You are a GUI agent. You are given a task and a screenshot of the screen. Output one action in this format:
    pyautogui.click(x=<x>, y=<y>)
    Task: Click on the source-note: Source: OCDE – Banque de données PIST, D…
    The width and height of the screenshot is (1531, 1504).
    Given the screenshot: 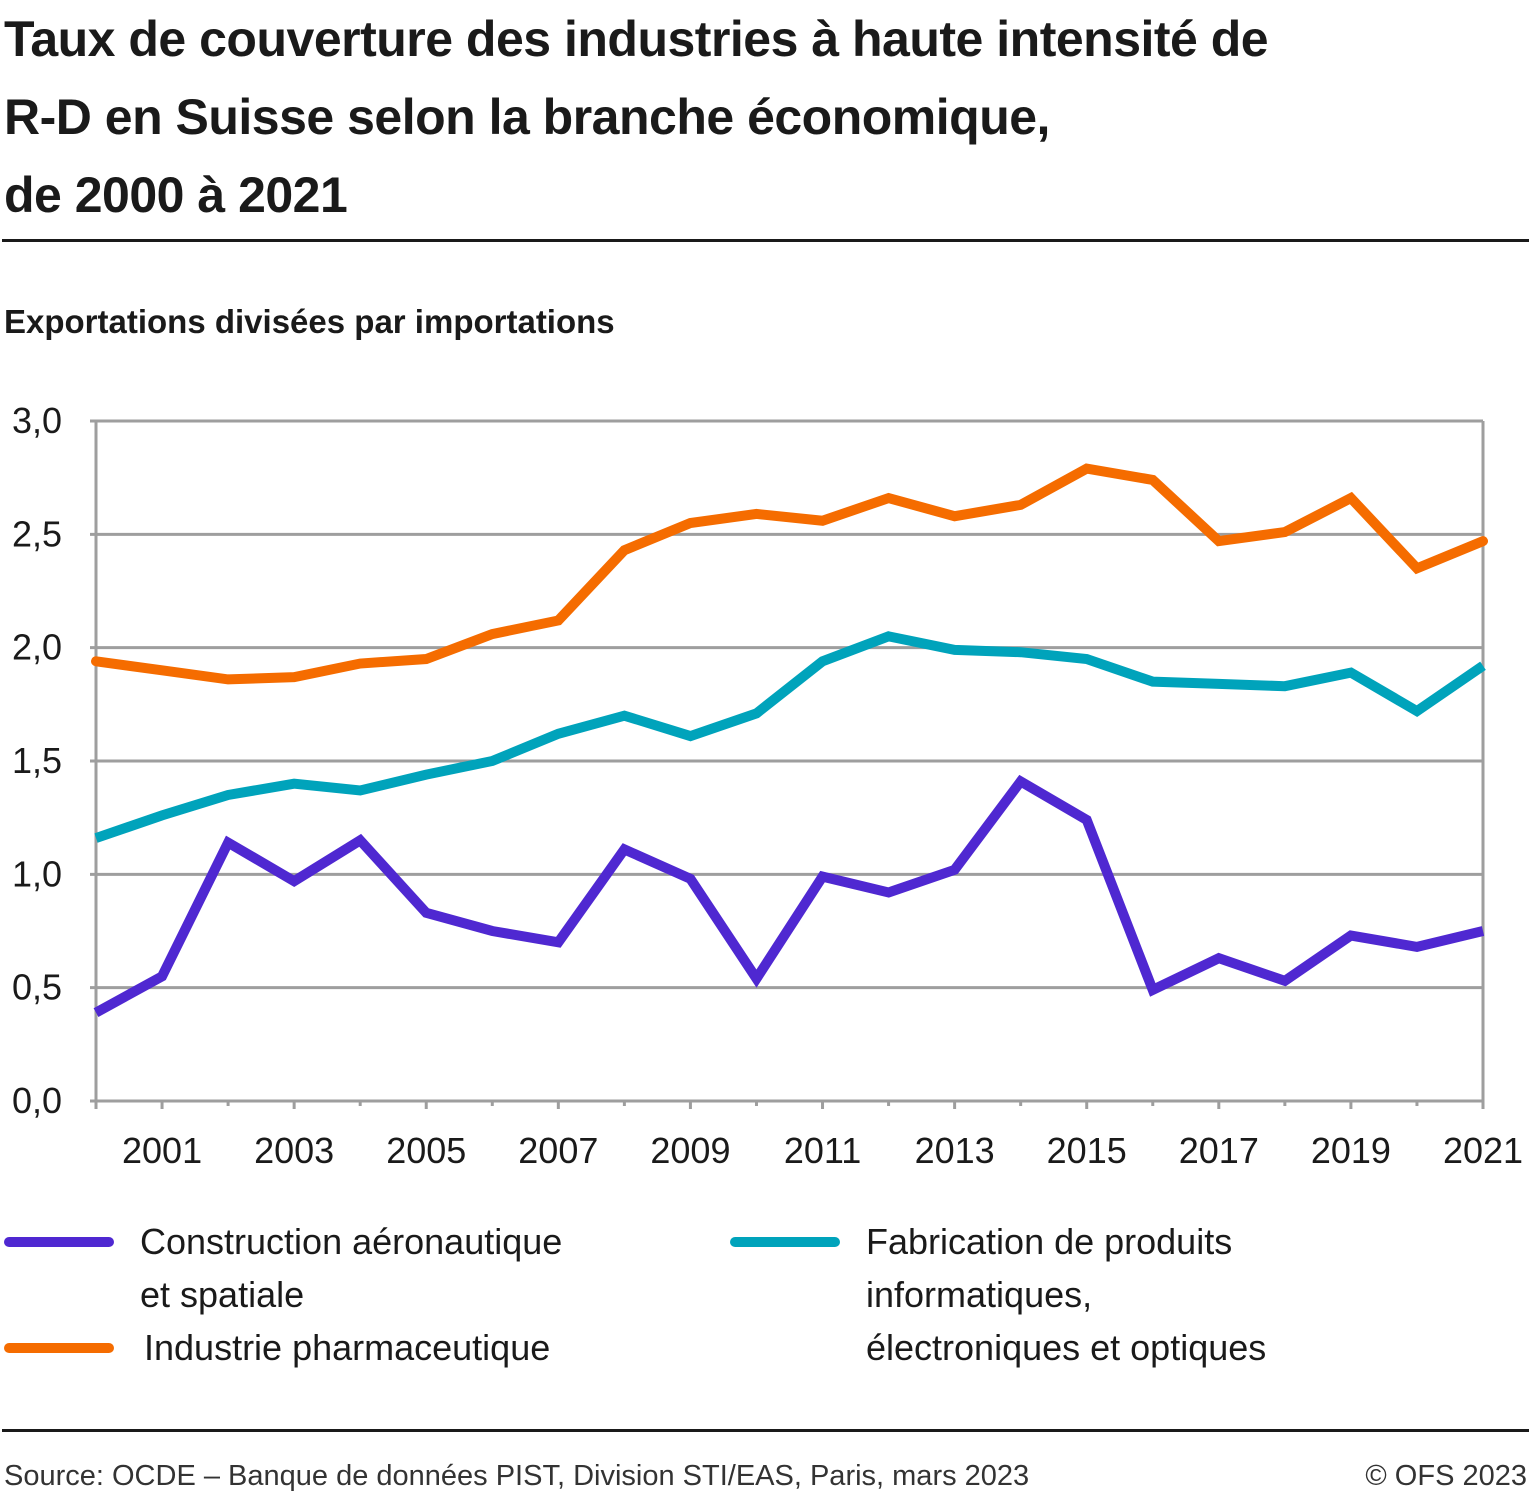 What is the action you would take?
    pyautogui.click(x=517, y=1476)
    